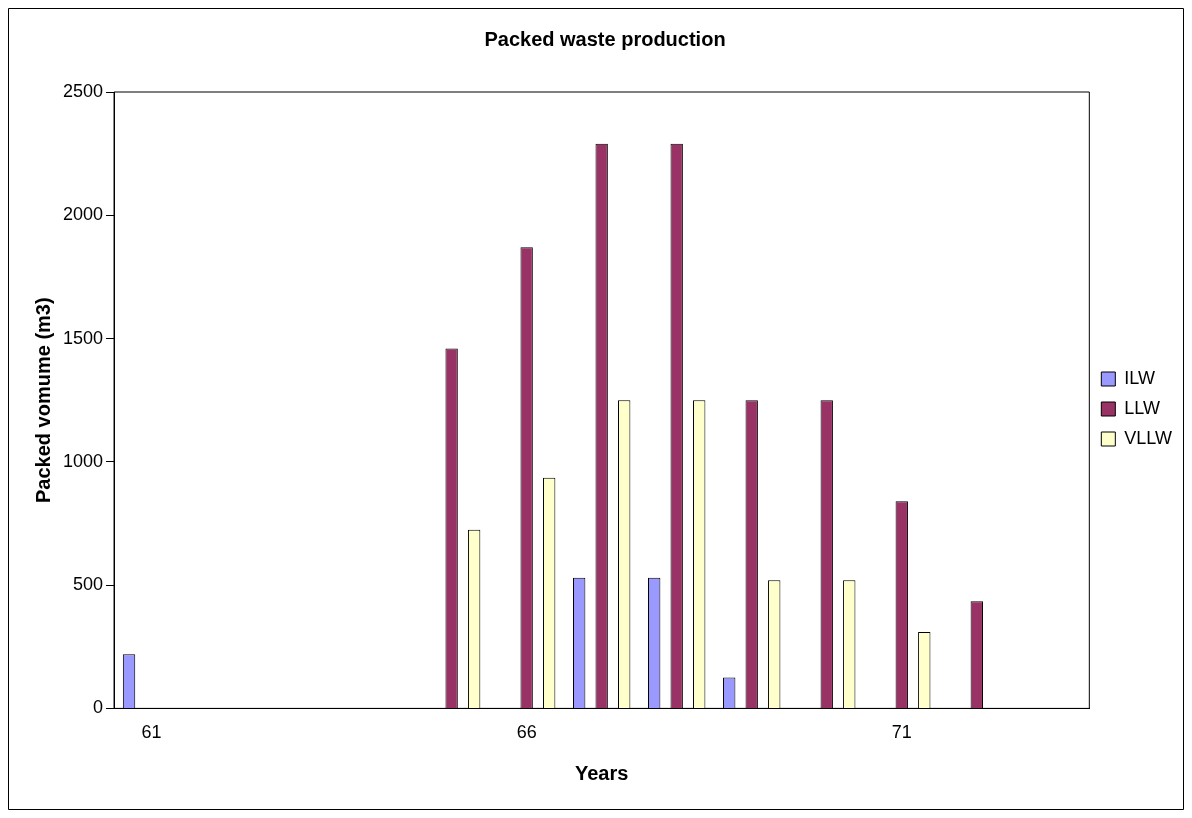 The width and height of the screenshot is (1192, 818). Describe the element at coordinates (83, 90) in the screenshot. I see `y-tick-label: 2500` at that location.